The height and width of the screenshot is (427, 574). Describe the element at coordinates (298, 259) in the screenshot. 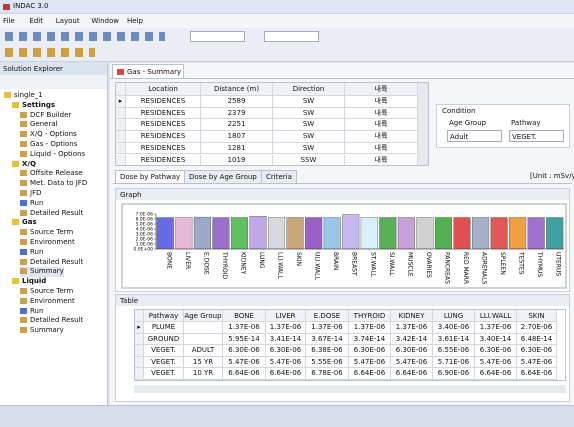

I see `x-tick-label: SKIN` at that location.